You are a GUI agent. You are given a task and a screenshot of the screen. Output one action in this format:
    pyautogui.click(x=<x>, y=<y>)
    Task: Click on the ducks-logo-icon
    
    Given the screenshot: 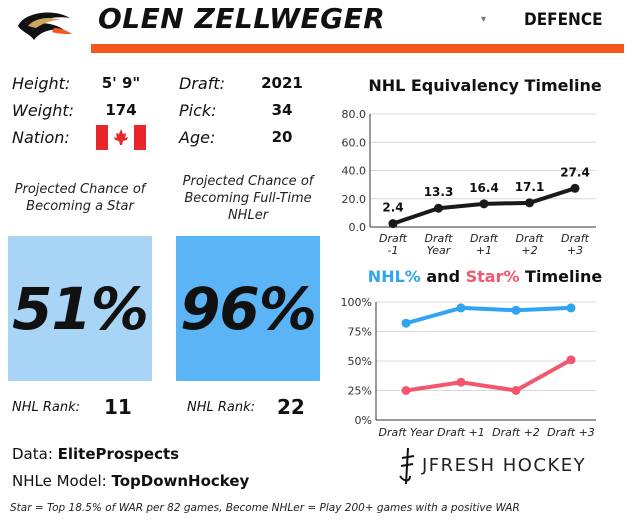 What is the action you would take?
    pyautogui.click(x=45, y=26)
    